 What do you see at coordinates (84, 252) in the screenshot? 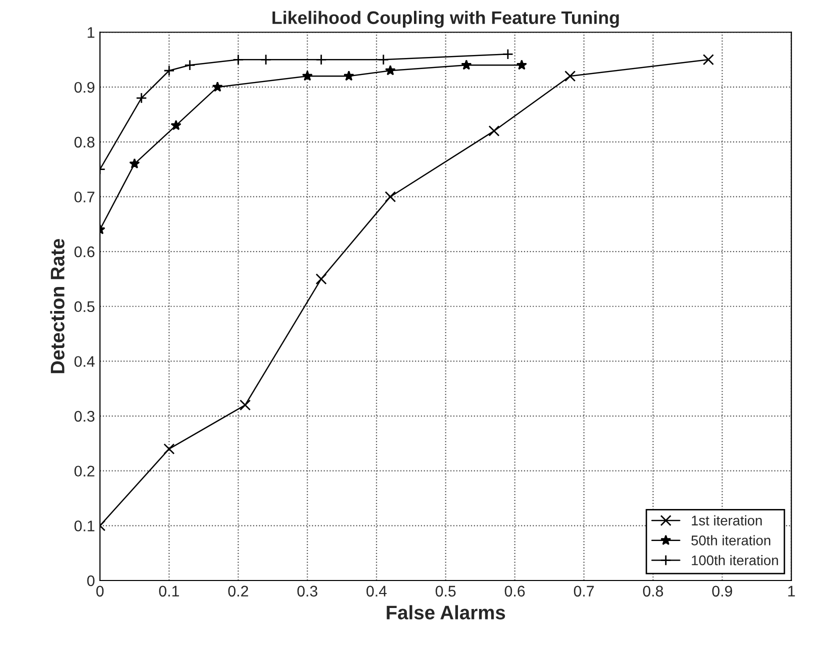
I see `y-tick-label: 0.6` at bounding box center [84, 252].